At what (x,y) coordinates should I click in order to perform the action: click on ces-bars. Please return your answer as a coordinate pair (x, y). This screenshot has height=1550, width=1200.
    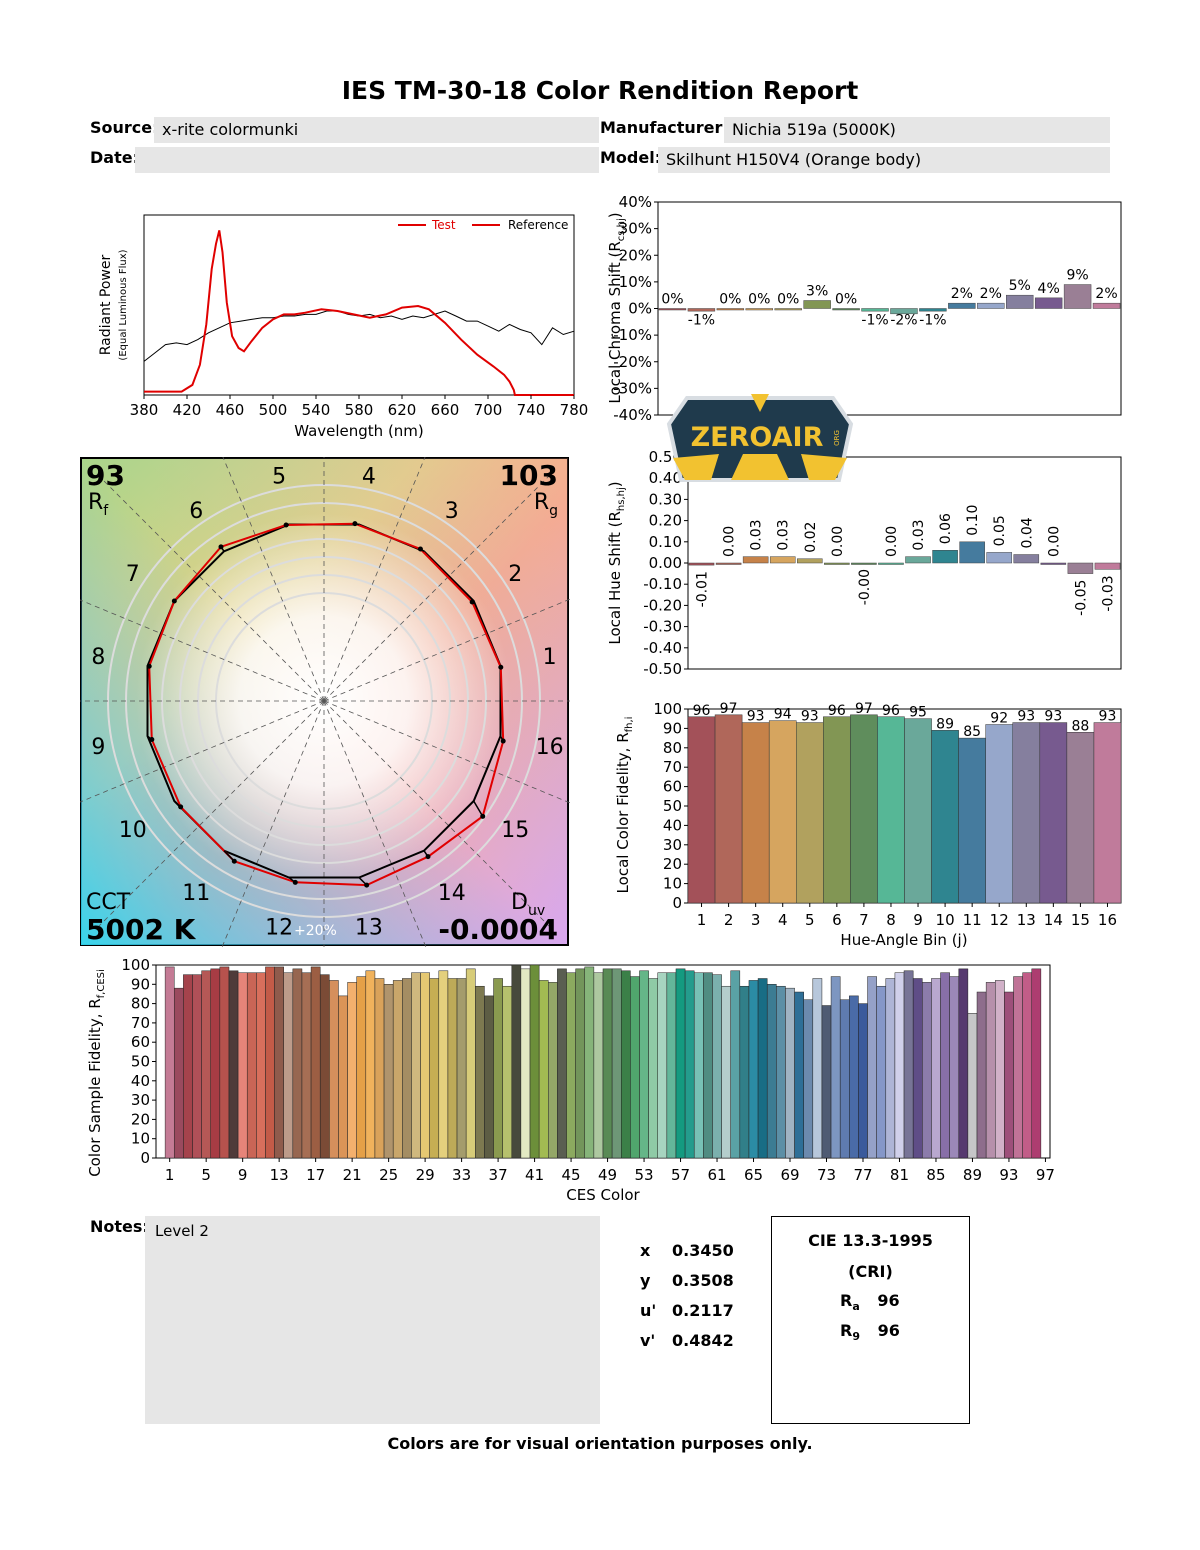
    Looking at the image, I should click on (603, 1061).